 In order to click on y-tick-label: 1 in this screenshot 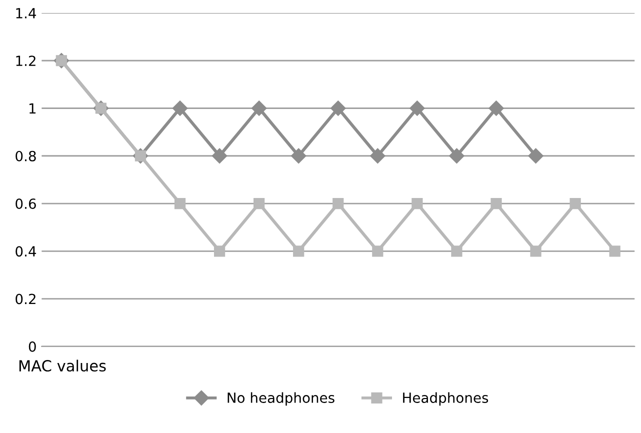, I will do `click(32, 108)`.